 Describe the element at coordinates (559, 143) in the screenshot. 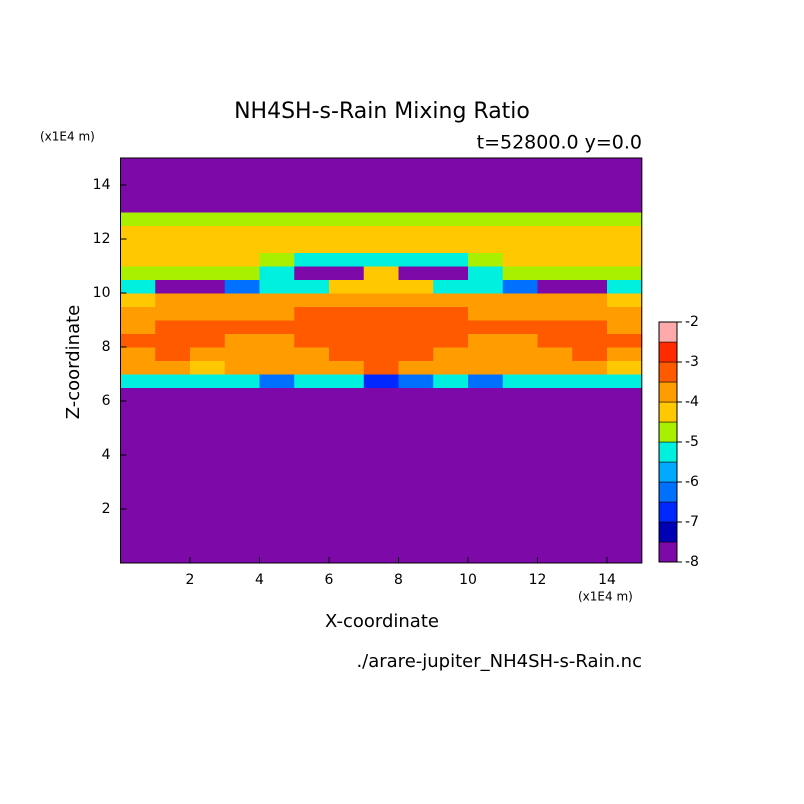

I see `chart-subtitle: t=52800.0 y=0.0` at that location.